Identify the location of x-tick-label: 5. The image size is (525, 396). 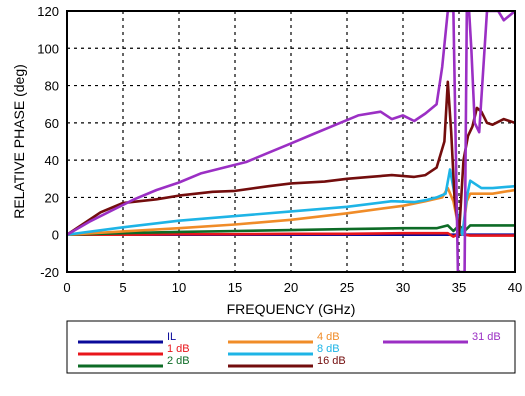
(122, 287).